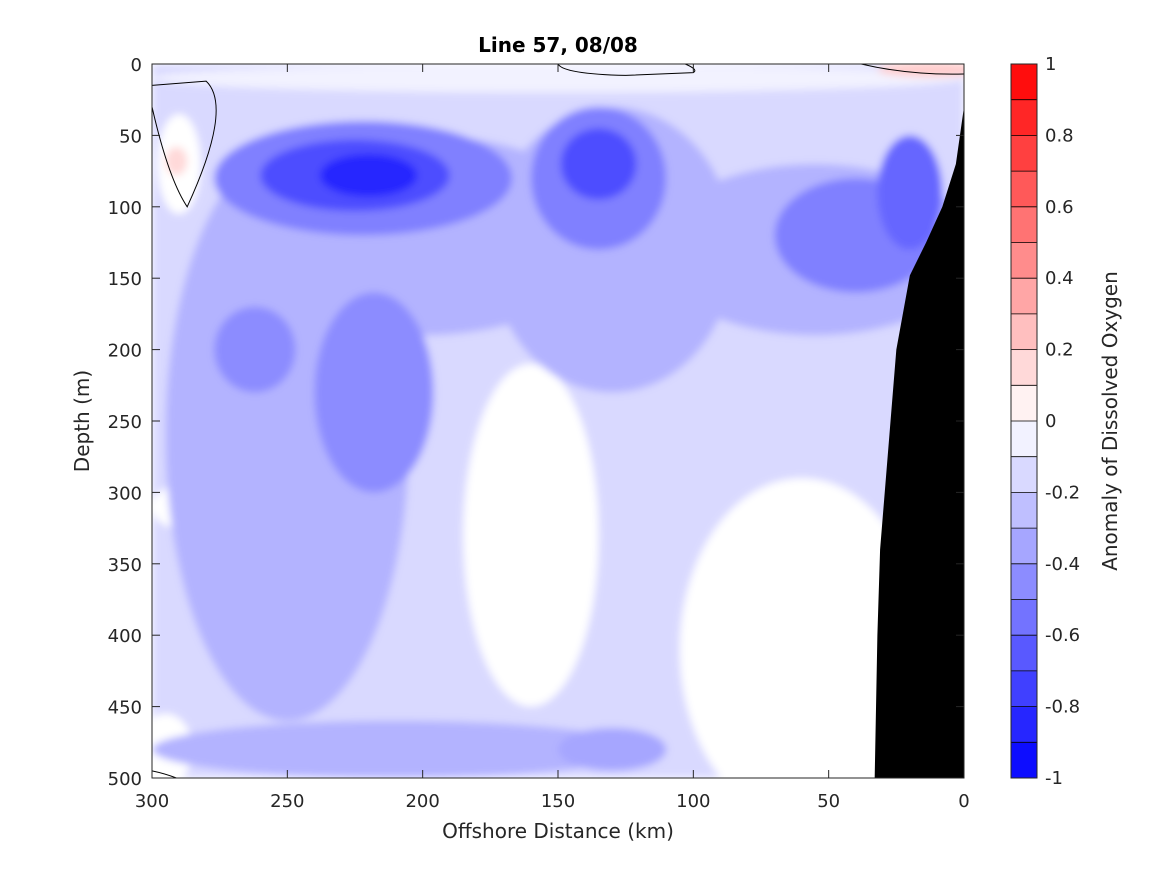  I want to click on y-tick-label: 200, so click(125, 351).